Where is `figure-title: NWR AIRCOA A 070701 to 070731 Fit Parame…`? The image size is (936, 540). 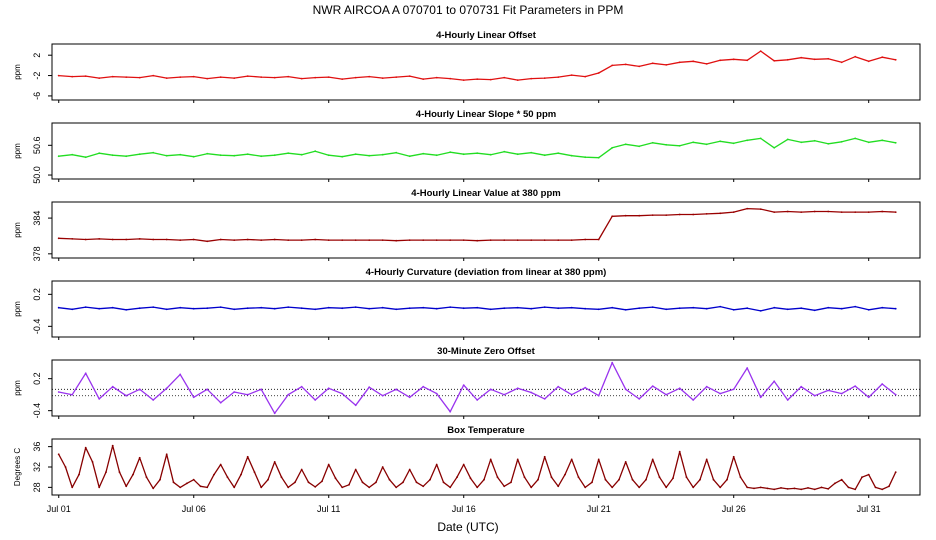
figure-title: NWR AIRCOA A 070701 to 070731 Fit Parame… is located at coordinates (468, 10).